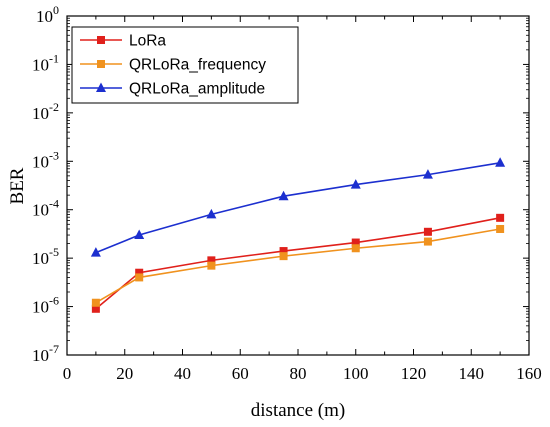  Describe the element at coordinates (45, 159) in the screenshot. I see `y-tick-label--3: 10⁻³` at that location.